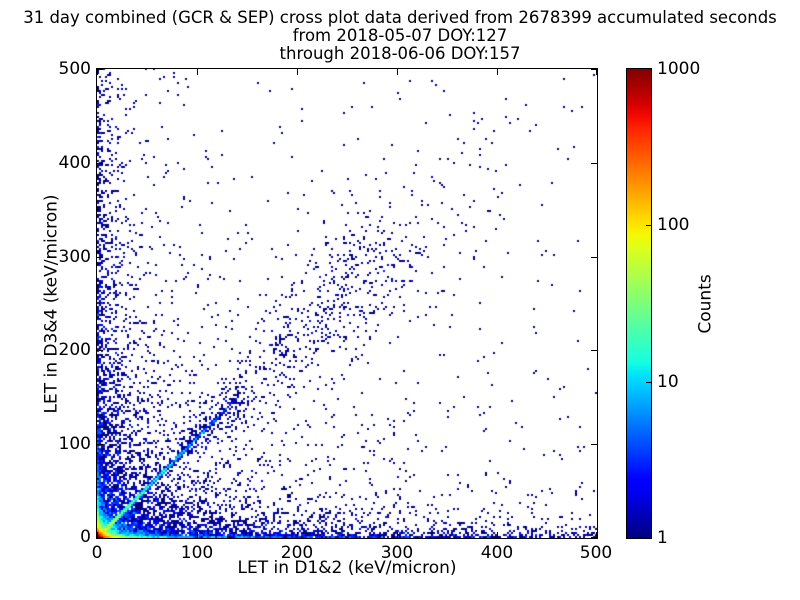  I want to click on x-tick-label: 200, so click(297, 553).